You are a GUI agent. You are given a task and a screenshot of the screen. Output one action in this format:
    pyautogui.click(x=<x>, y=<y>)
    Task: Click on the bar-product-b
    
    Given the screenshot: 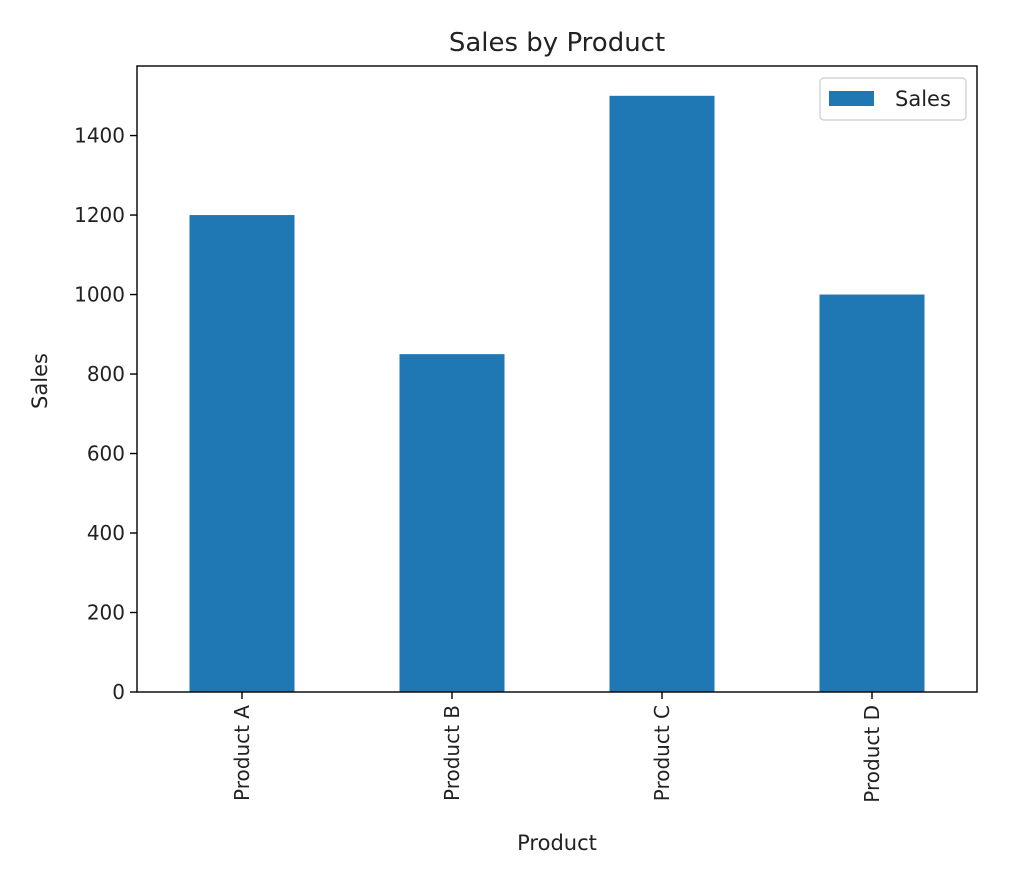 What is the action you would take?
    pyautogui.click(x=452, y=523)
    